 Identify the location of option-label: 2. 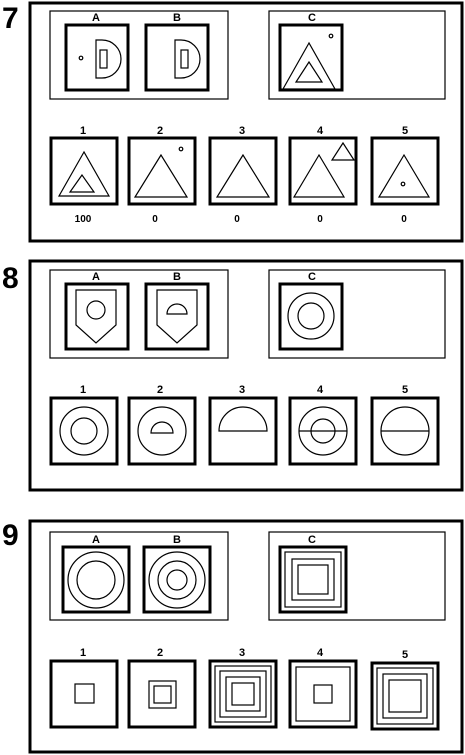
(160, 131).